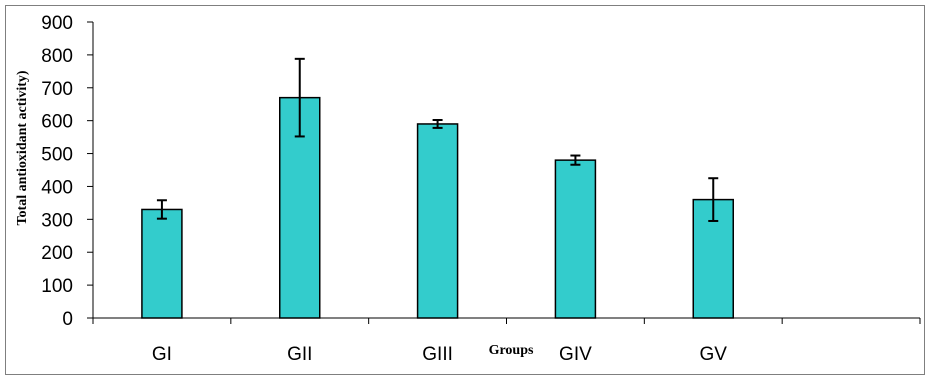  Describe the element at coordinates (57, 220) in the screenshot. I see `y-tick-label: 300` at that location.